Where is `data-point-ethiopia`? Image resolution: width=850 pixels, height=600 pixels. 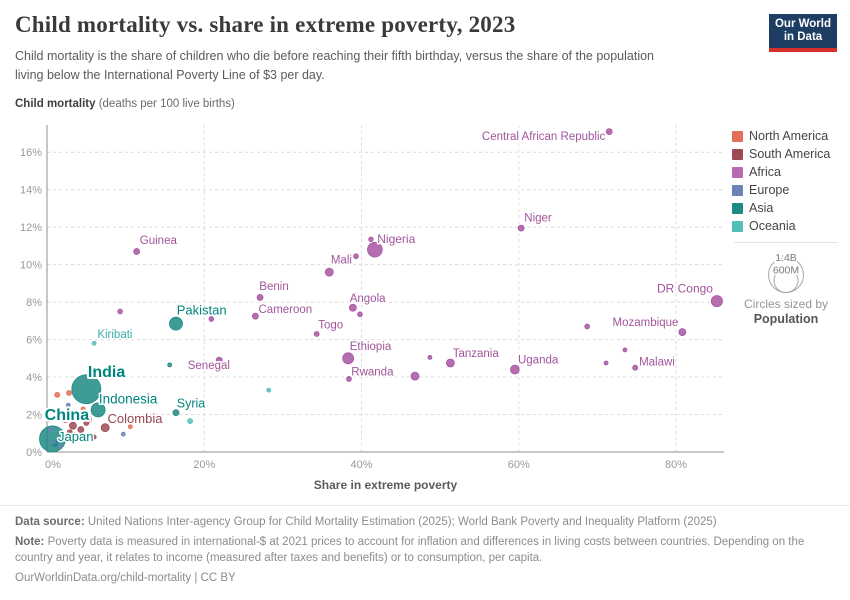
data-point-ethiopia is located at coordinates (348, 358).